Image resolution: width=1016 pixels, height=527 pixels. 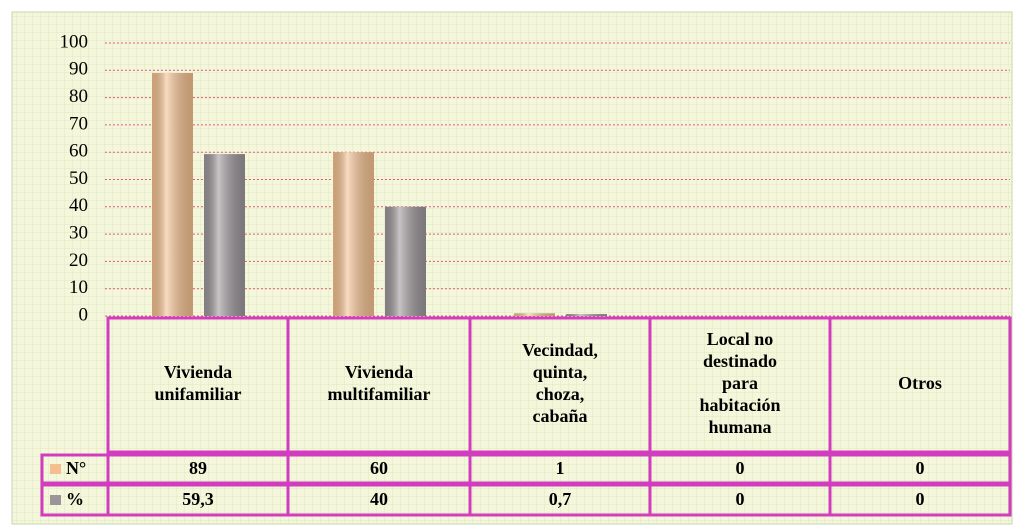 I want to click on data-label: 40, so click(x=379, y=499).